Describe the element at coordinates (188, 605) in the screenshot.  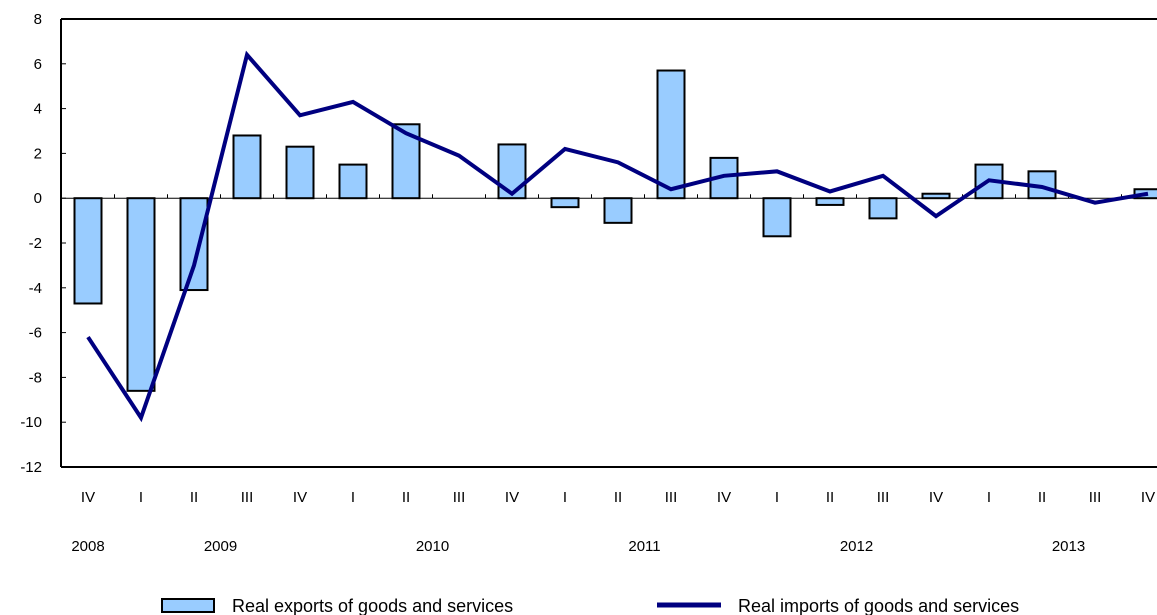
I see `legend-bar-swatch` at that location.